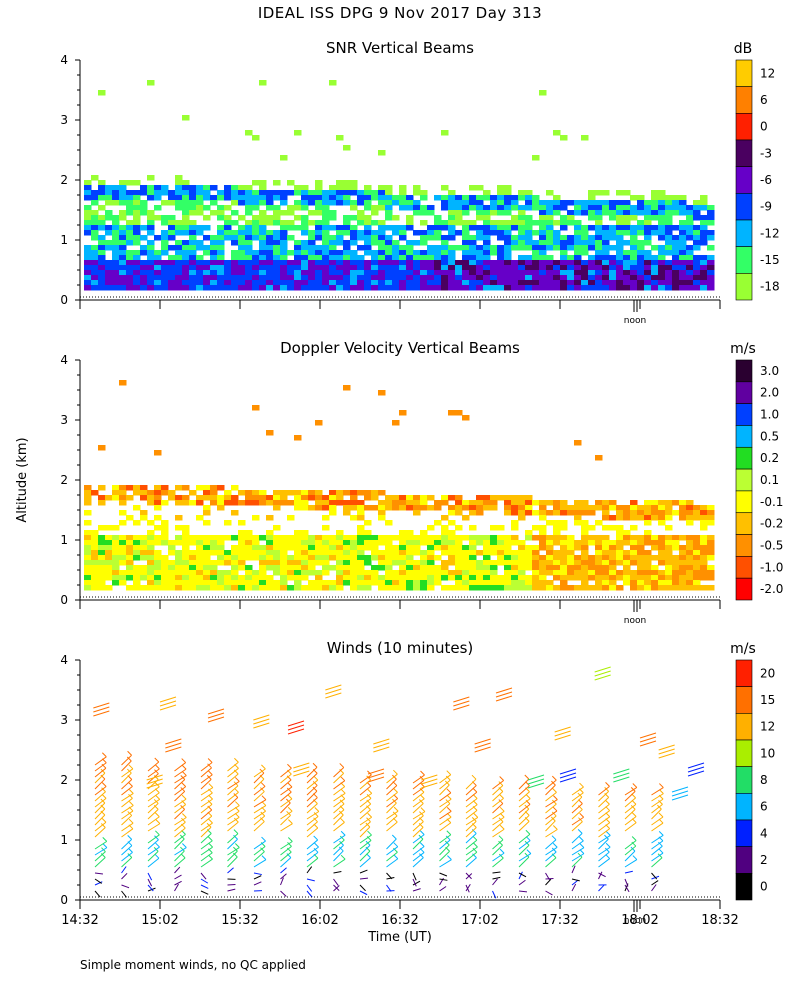 This screenshot has width=800, height=1000. Describe the element at coordinates (769, 393) in the screenshot. I see `colorbar-label: 2.0` at that location.